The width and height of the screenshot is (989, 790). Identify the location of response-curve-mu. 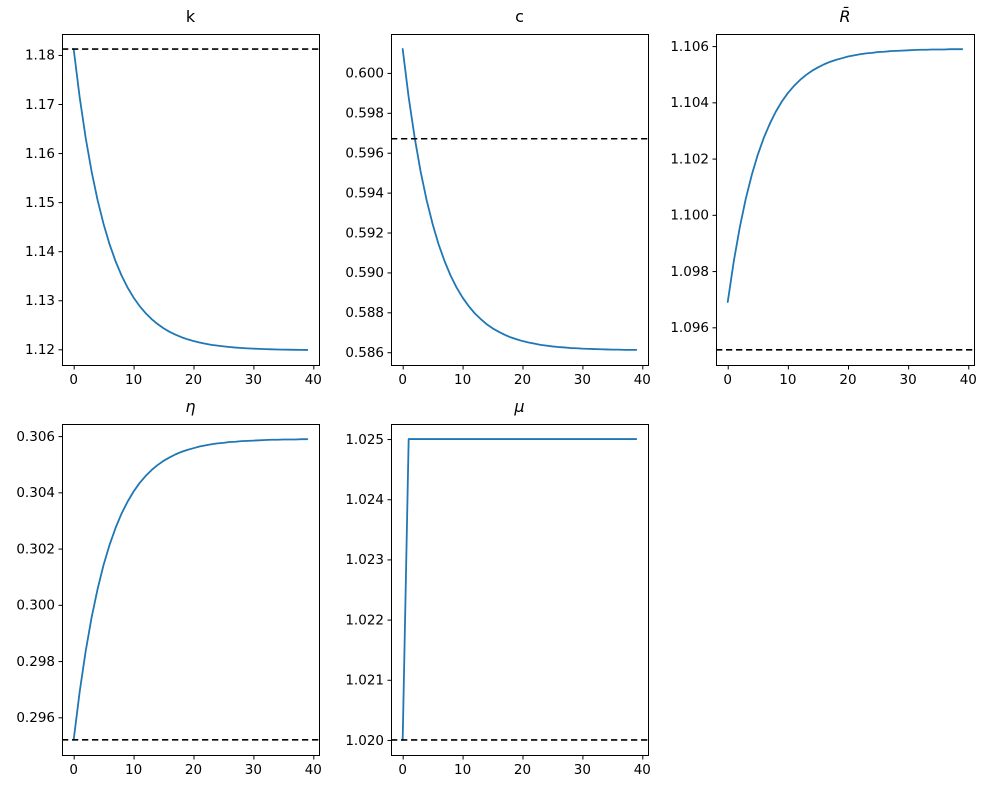
(519, 589).